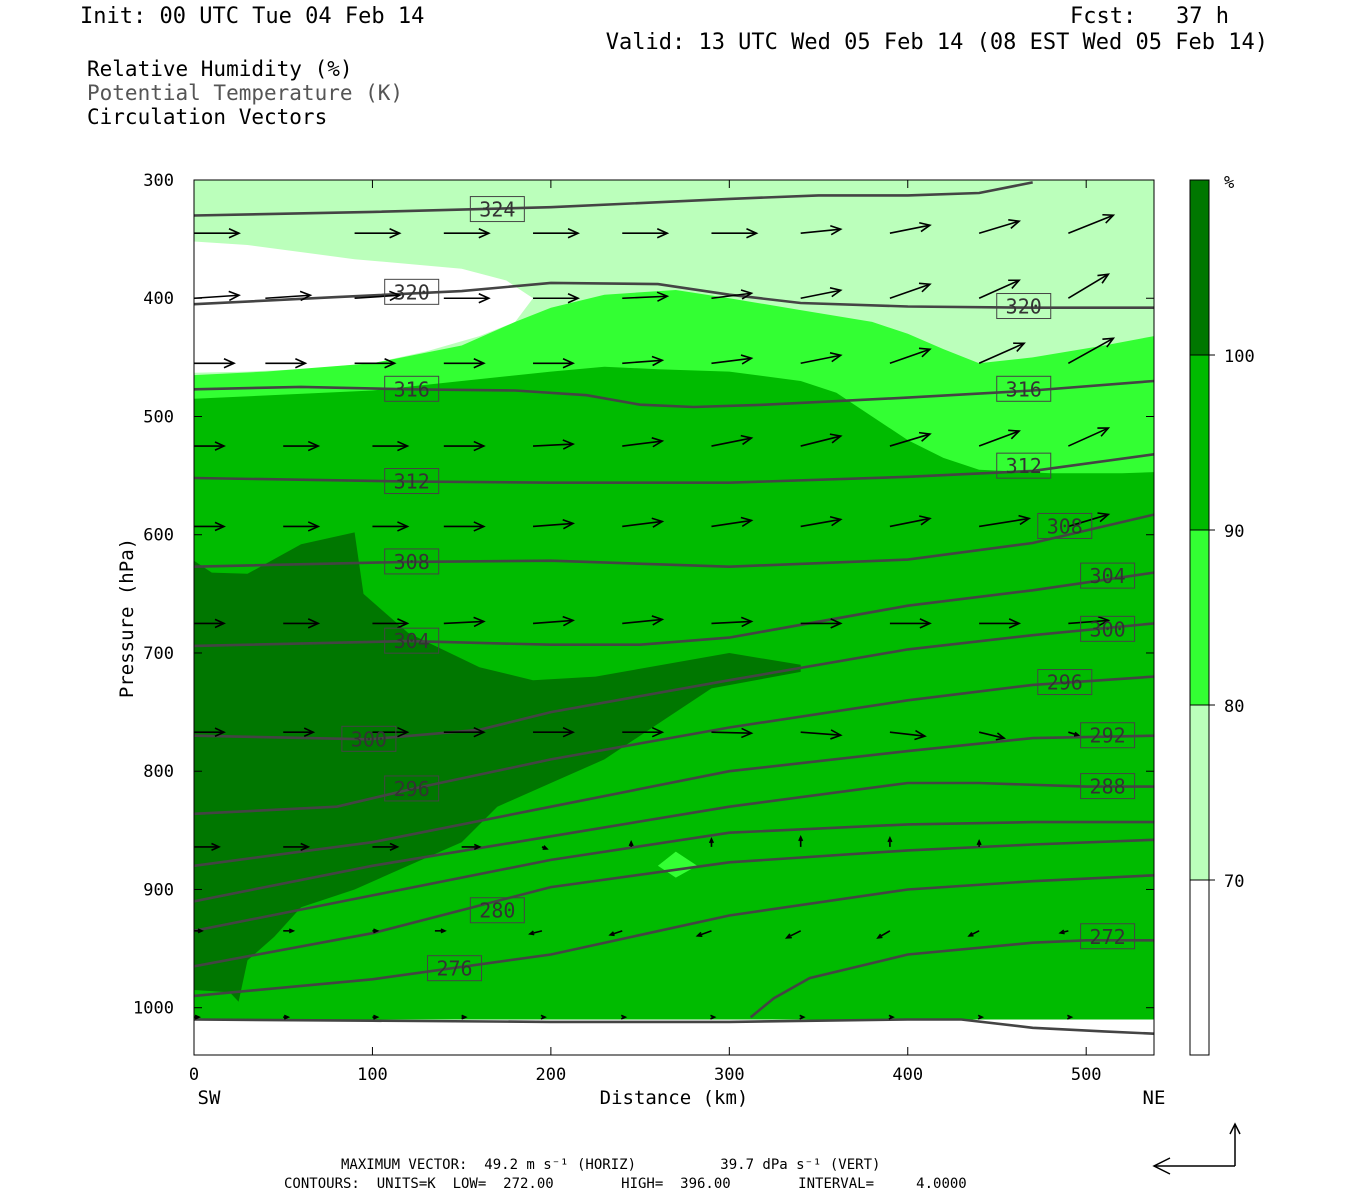  Describe the element at coordinates (412, 640) in the screenshot. I see `contour-label: 304` at that location.